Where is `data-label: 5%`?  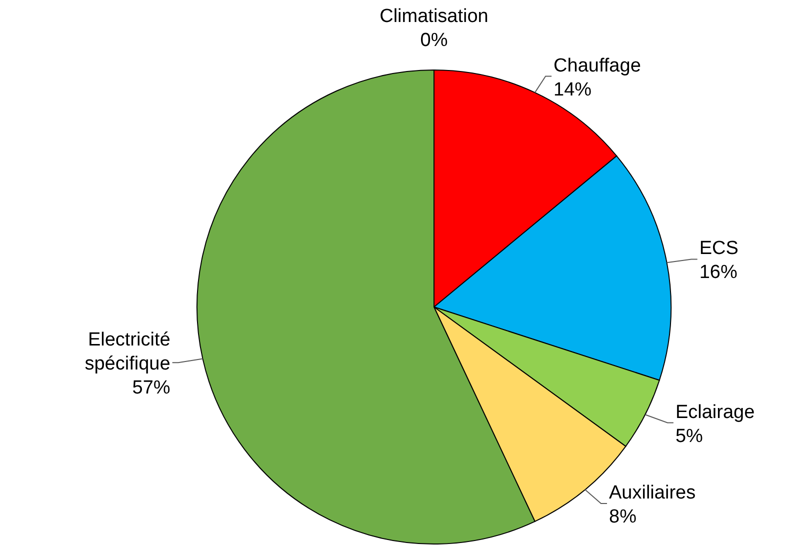 data-label: 5% is located at coordinates (689, 436).